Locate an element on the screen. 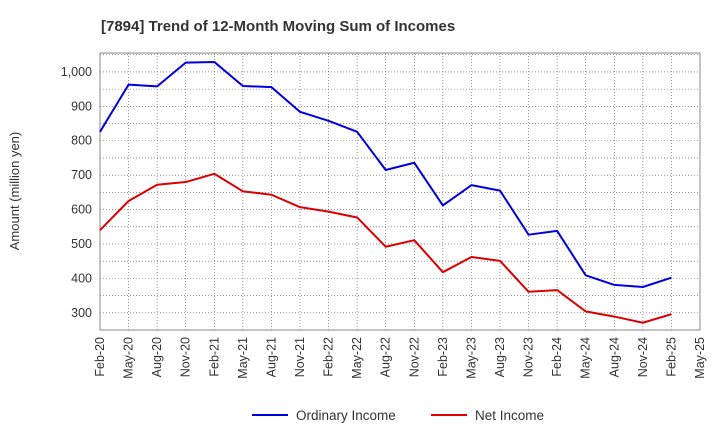 The width and height of the screenshot is (720, 440). y-axis-label: Amount (million yen) is located at coordinates (14, 191).